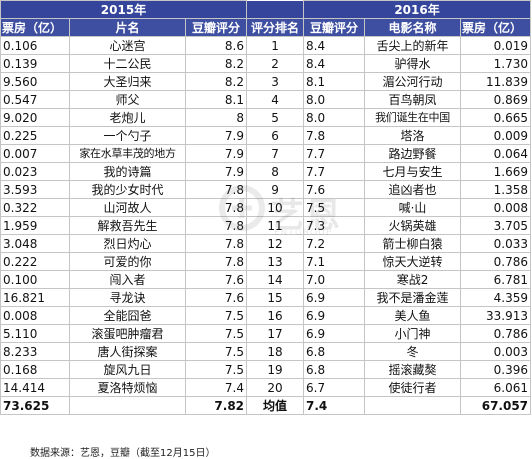  What do you see at coordinates (35, 135) in the screenshot?
I see `box-office-2015-cell: 0.225` at bounding box center [35, 135].